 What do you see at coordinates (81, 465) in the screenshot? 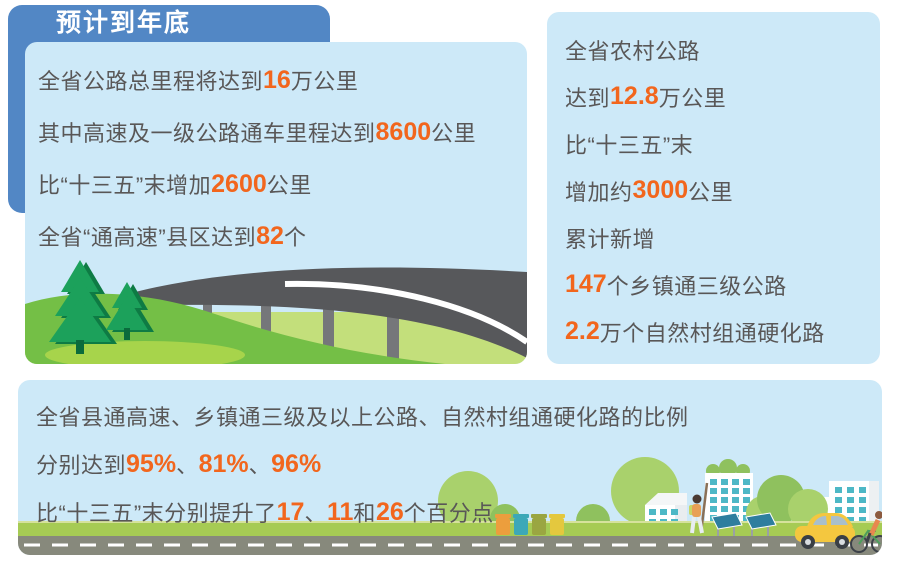
I see `stat-text: 分别达到` at bounding box center [81, 465].